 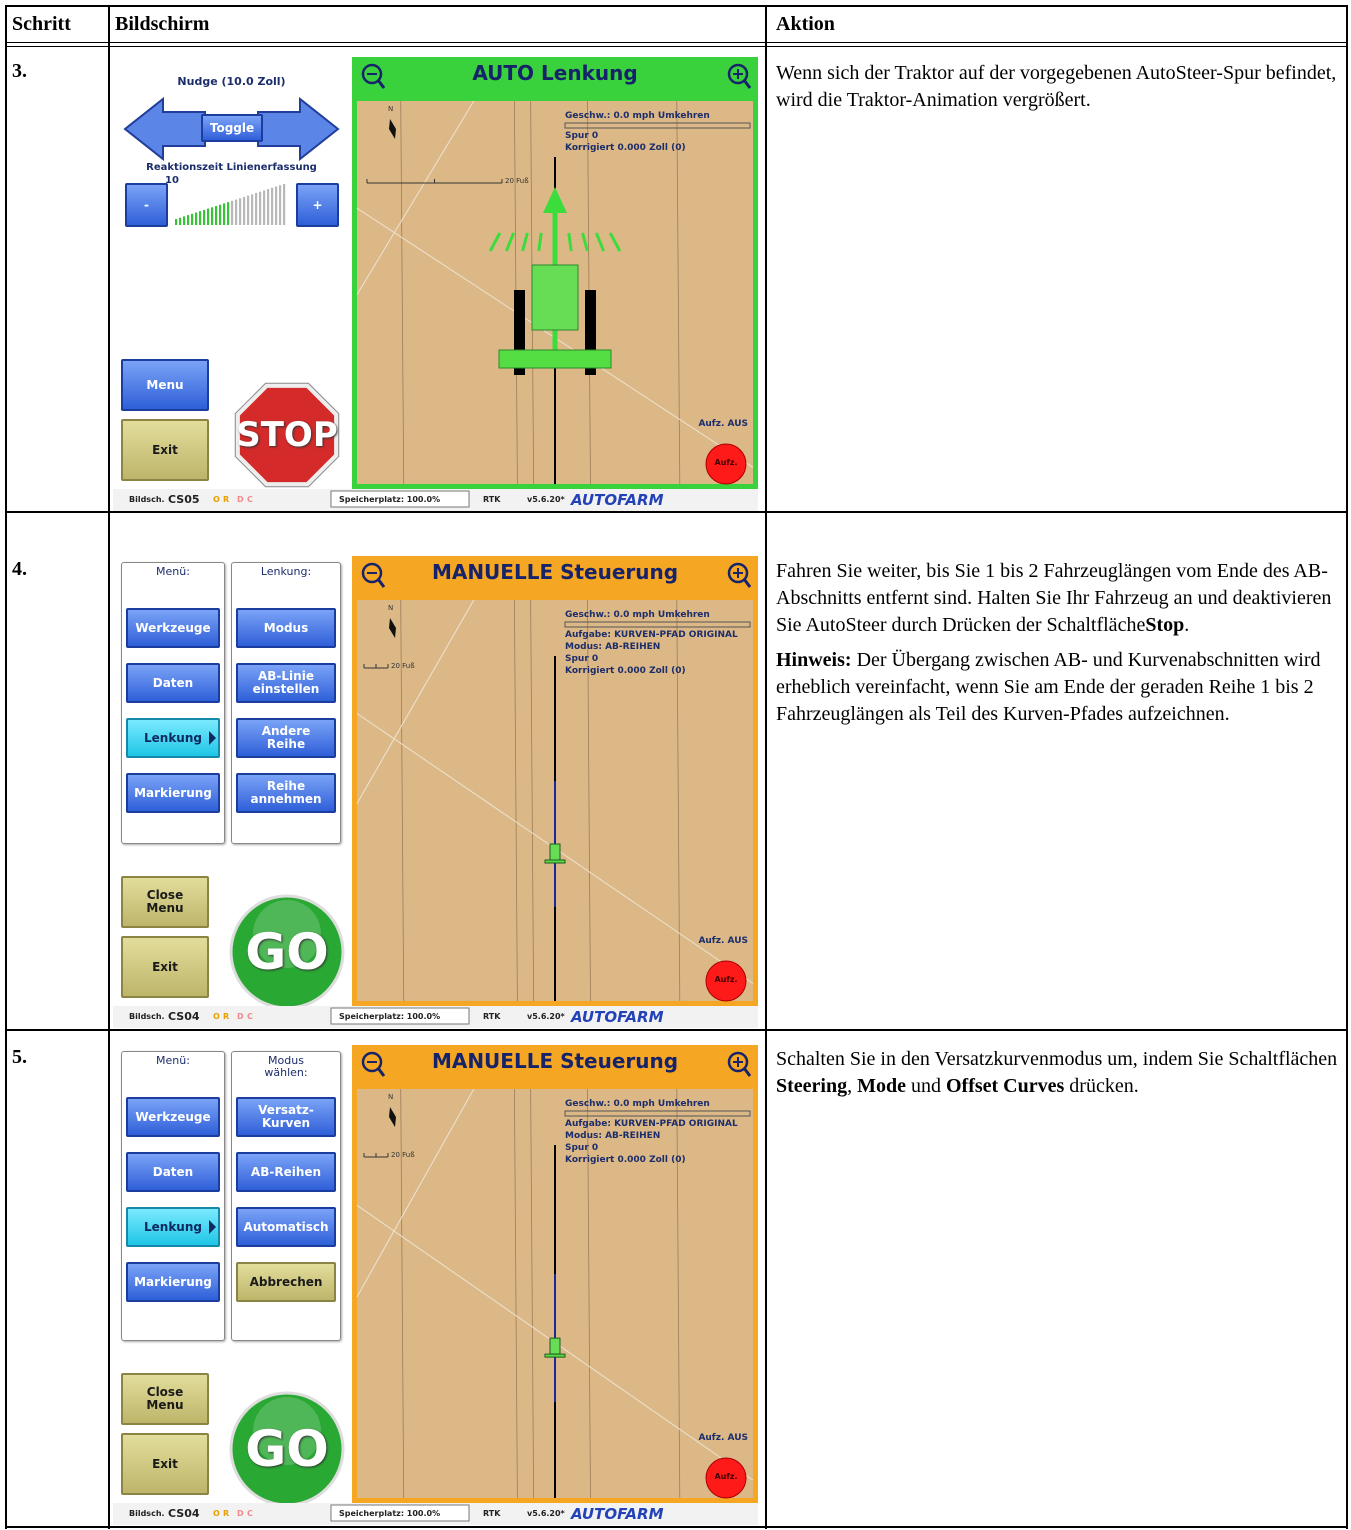 I want to click on column-header: Bildschirm, so click(x=162, y=24).